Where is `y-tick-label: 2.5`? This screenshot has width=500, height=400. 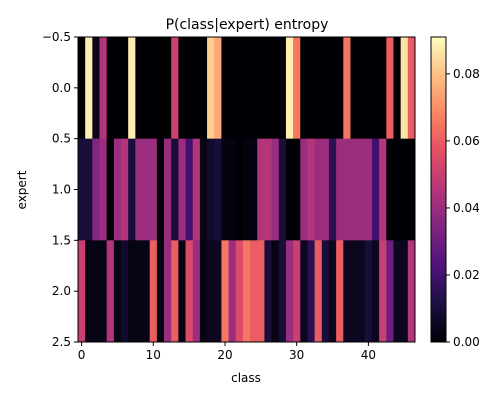
y-tick-label: 2.5 is located at coordinates (61, 342).